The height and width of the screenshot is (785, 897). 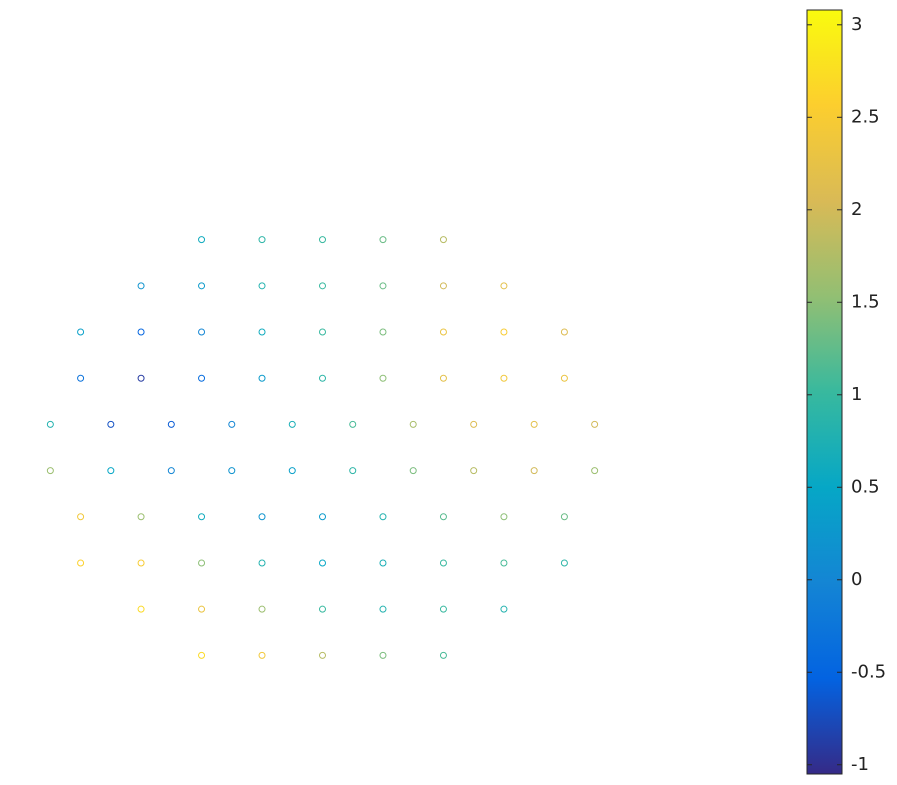 I want to click on colorbar-tick-label: -1, so click(x=860, y=764).